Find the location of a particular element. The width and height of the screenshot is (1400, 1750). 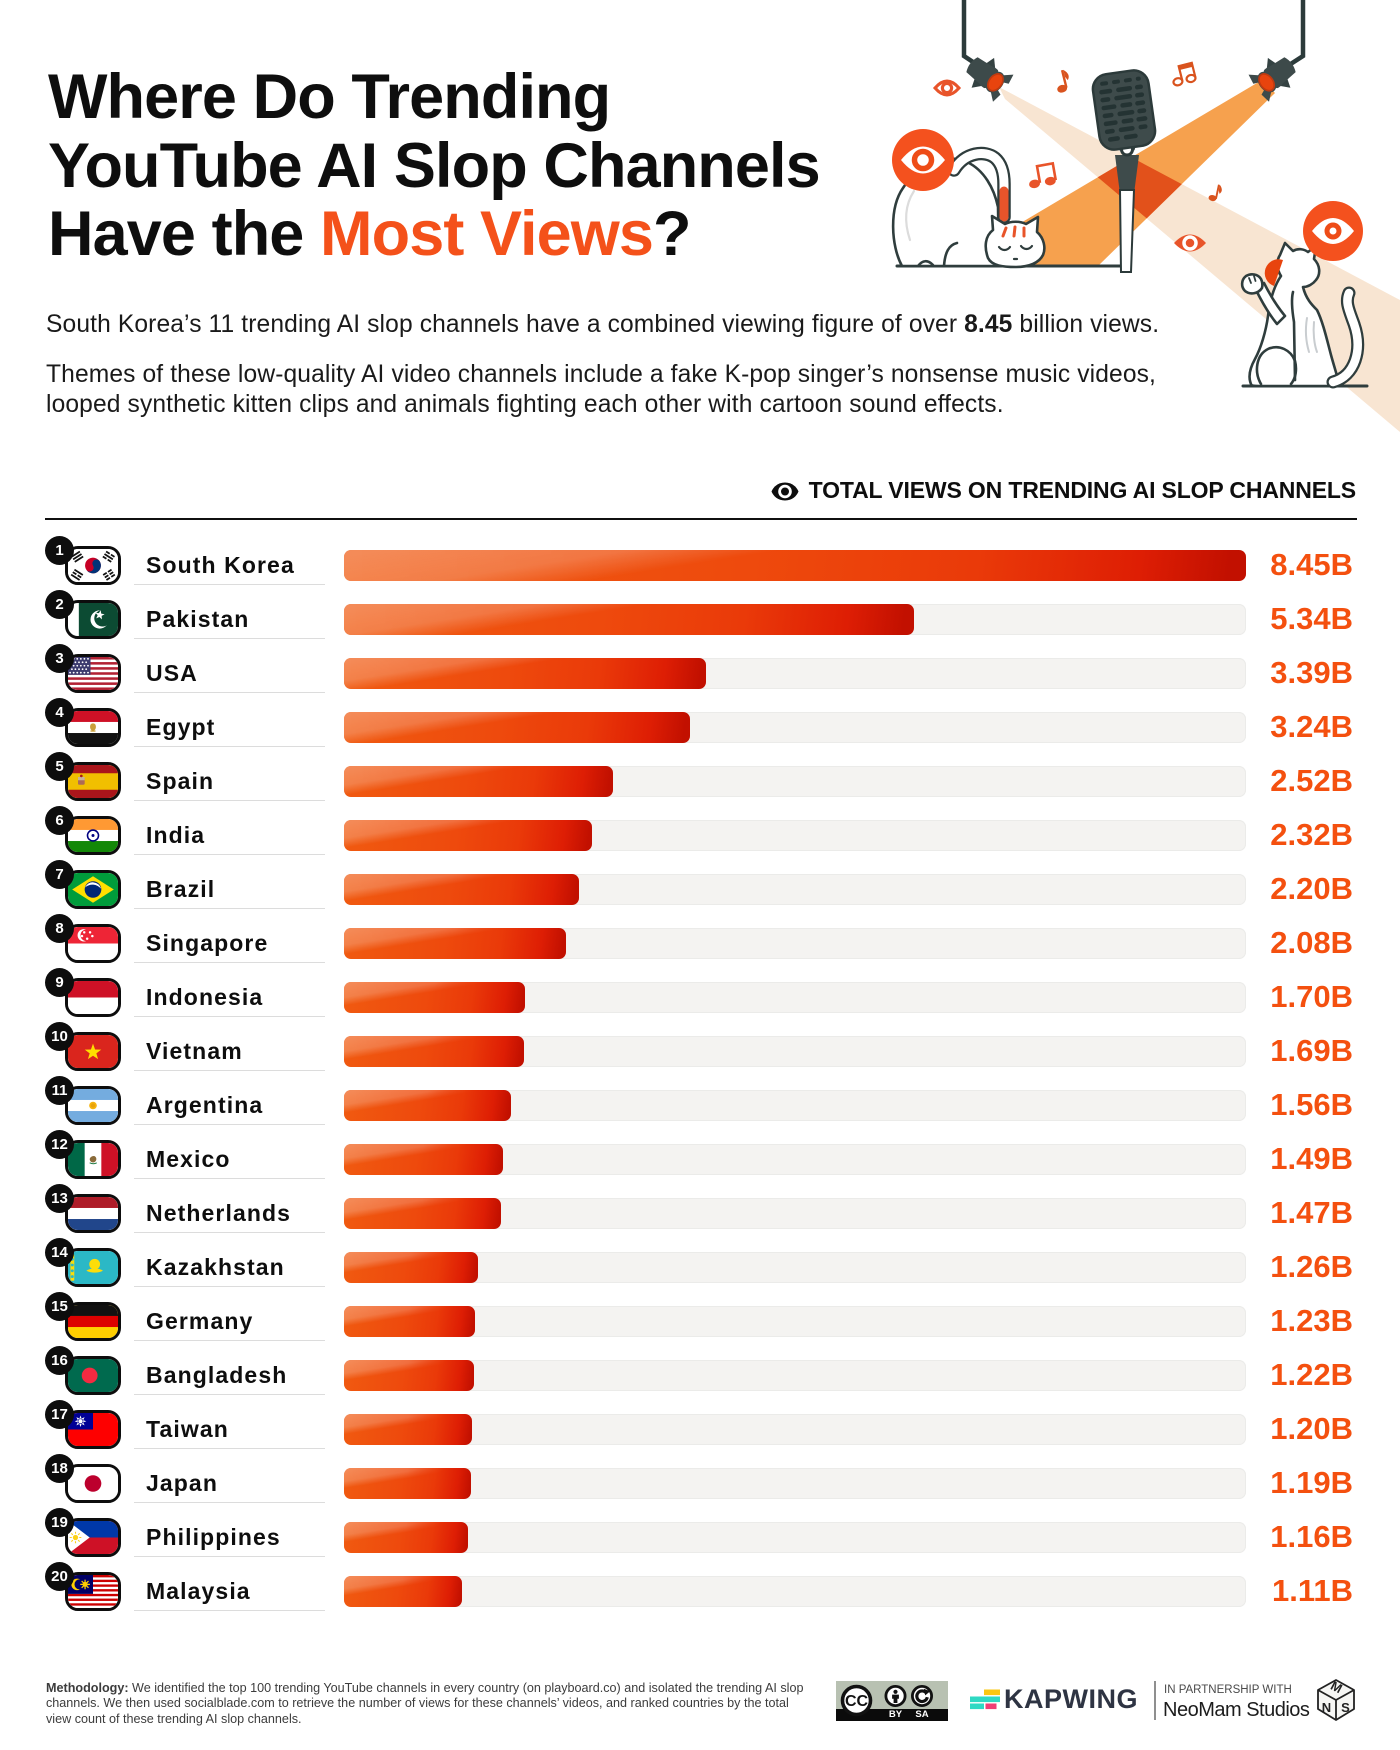

svg-text: N is located at coordinates (1326, 1707).